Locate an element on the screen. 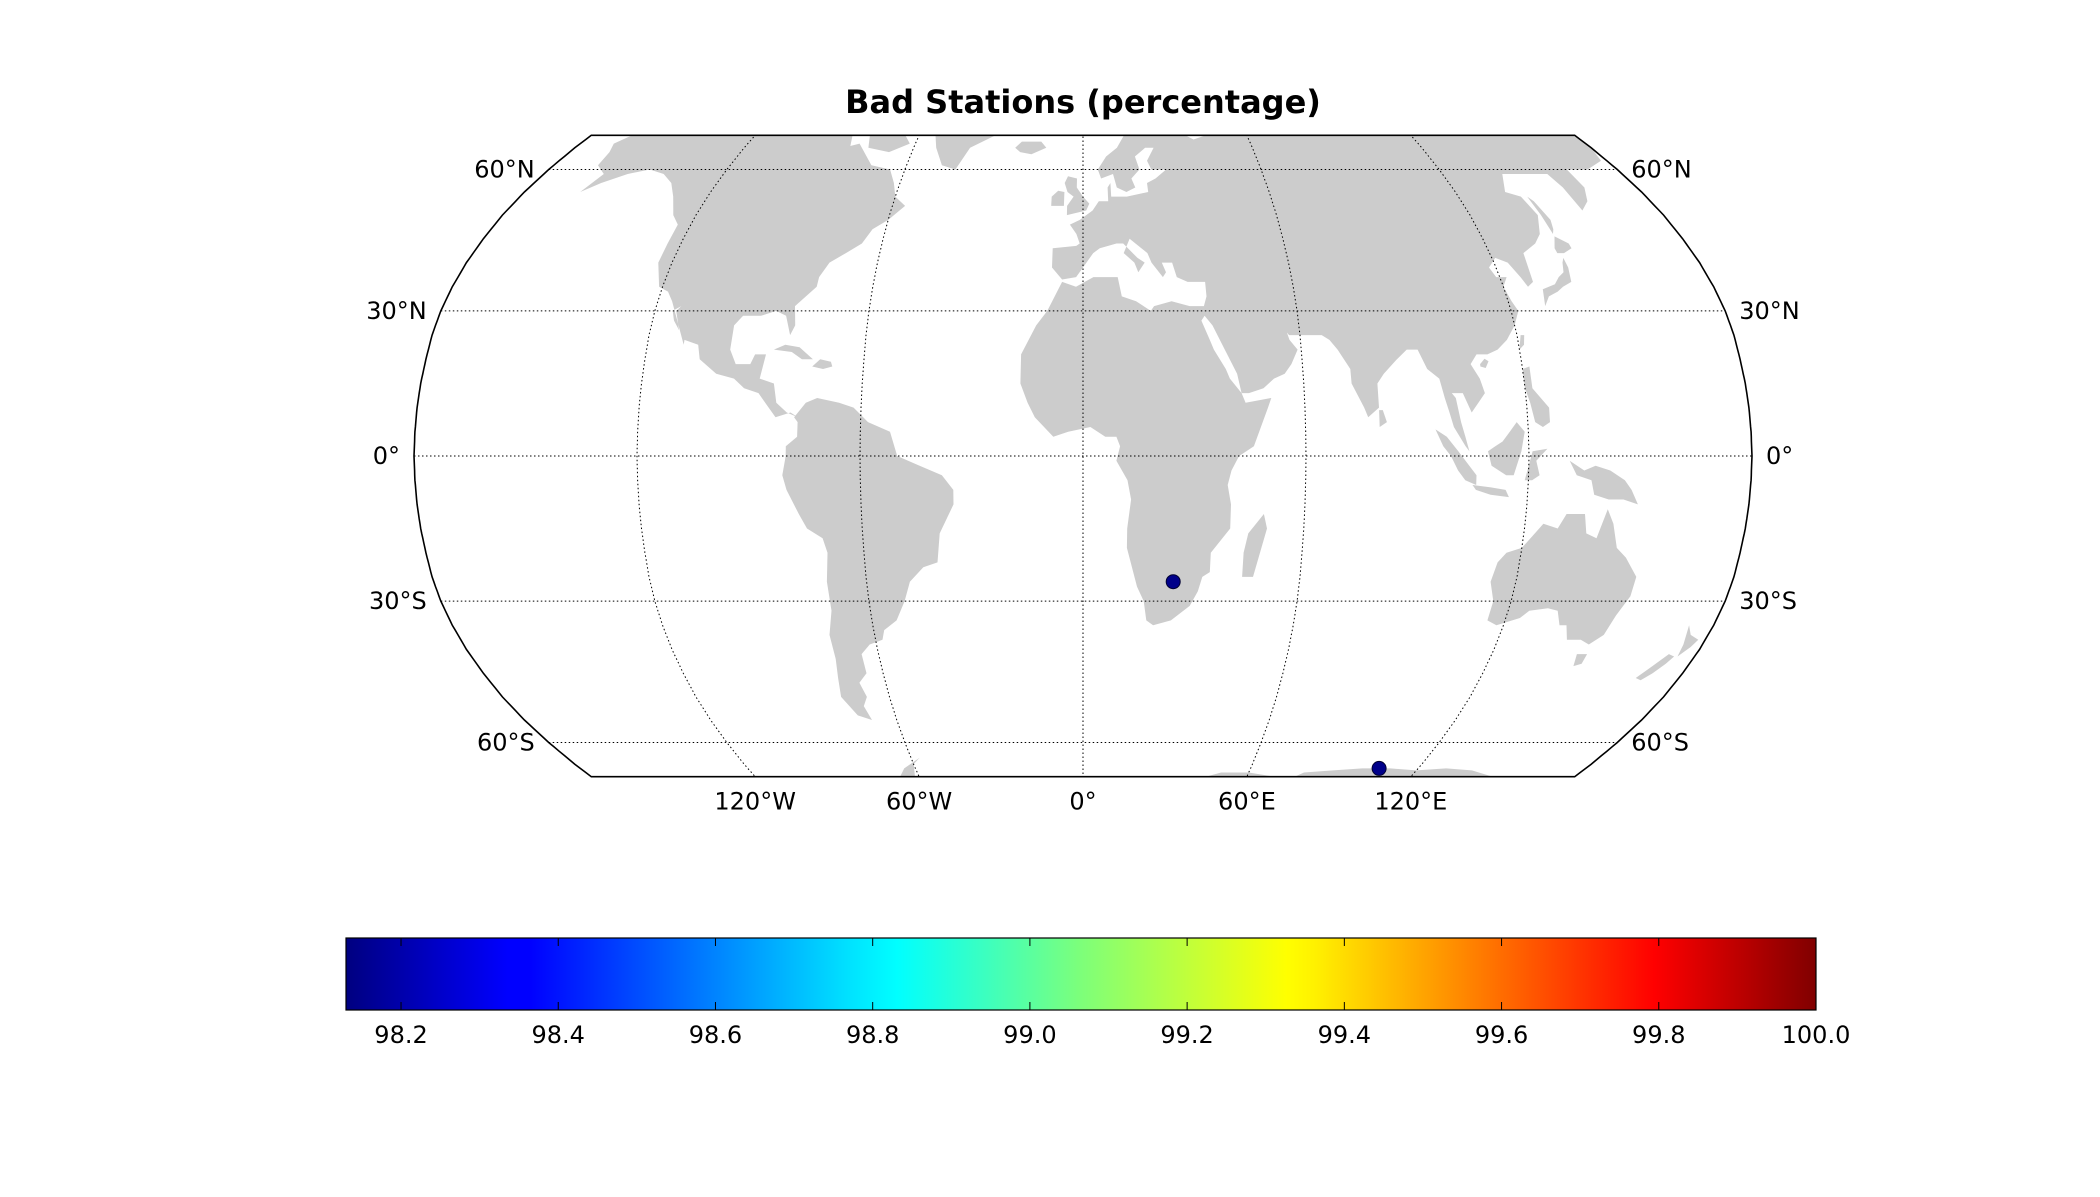  land-sumatra is located at coordinates (1456, 457).